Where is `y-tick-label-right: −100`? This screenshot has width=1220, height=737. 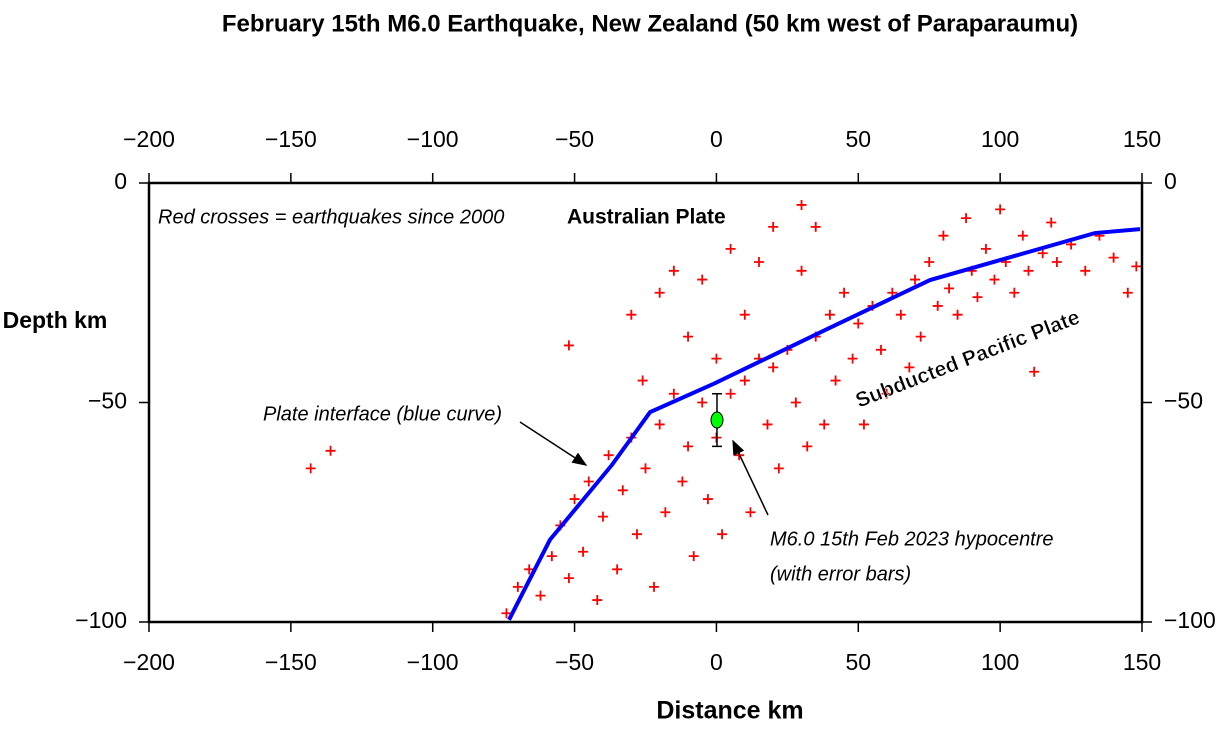 y-tick-label-right: −100 is located at coordinates (1190, 620).